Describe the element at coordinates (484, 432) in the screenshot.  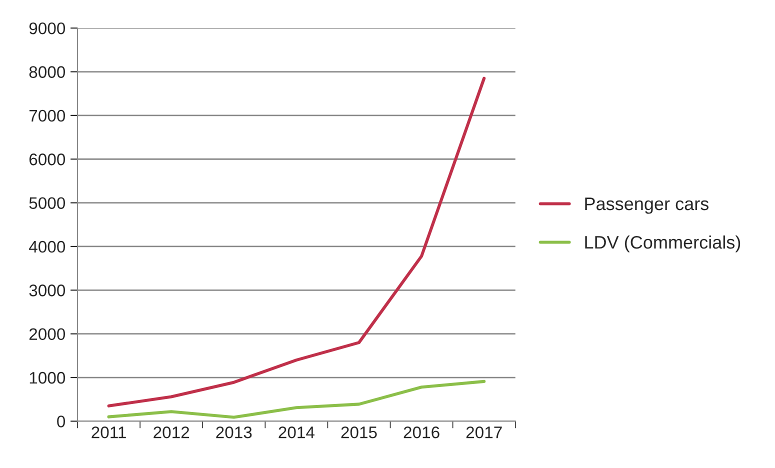
I see `x-tick-label: 2017` at that location.